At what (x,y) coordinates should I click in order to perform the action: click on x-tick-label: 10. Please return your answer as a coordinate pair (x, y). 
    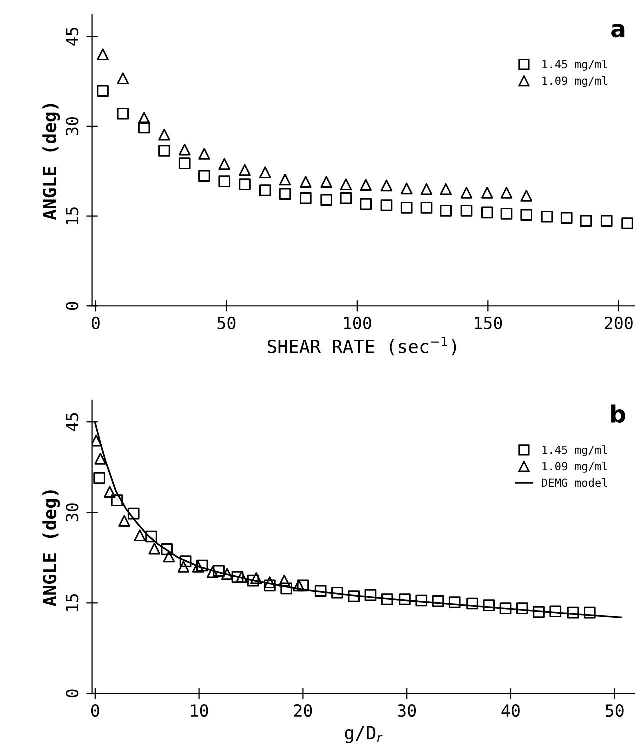
    Looking at the image, I should click on (199, 711).